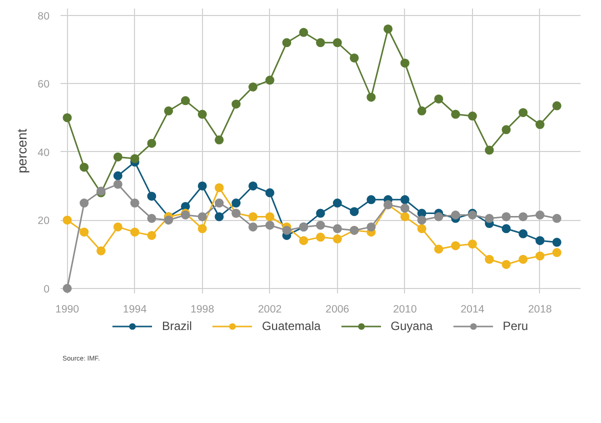  I want to click on x-tick-label: 1994, so click(134, 310).